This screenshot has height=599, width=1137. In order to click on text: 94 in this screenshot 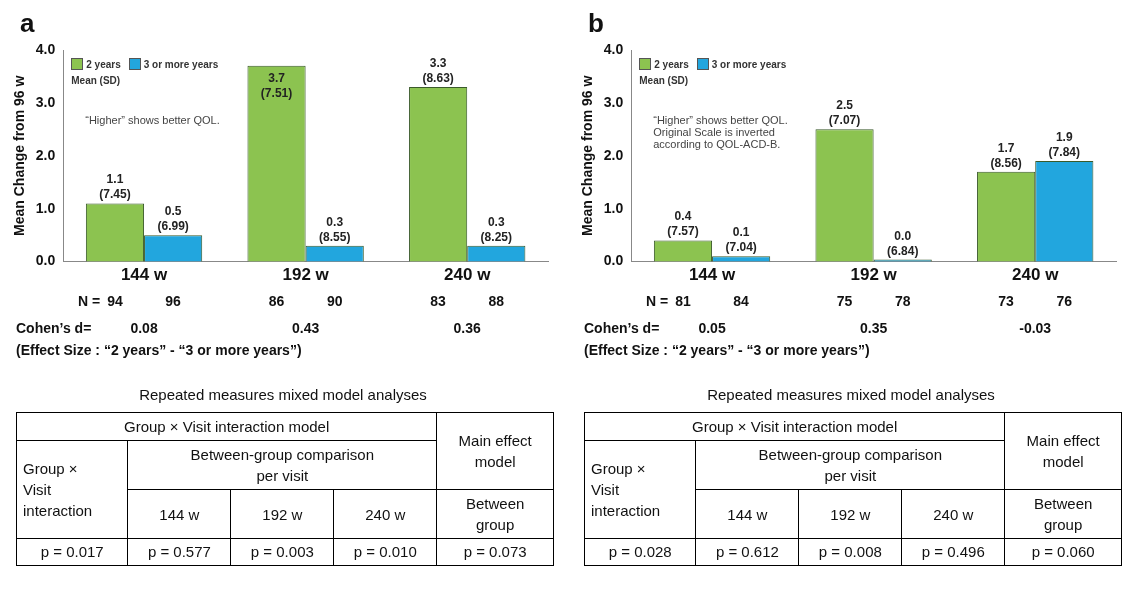, I will do `click(115, 301)`.